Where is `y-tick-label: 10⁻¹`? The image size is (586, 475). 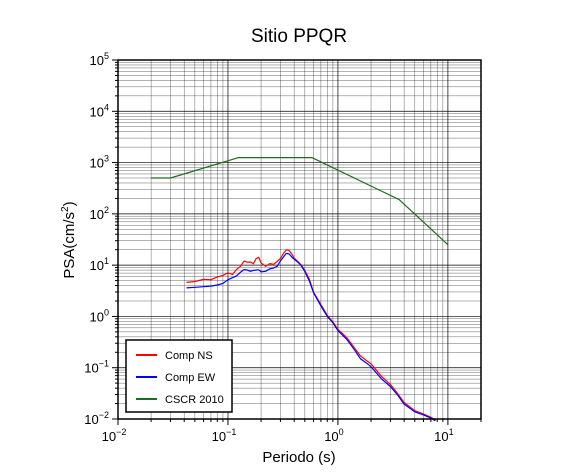
y-tick-label: 10⁻¹ is located at coordinates (96, 367).